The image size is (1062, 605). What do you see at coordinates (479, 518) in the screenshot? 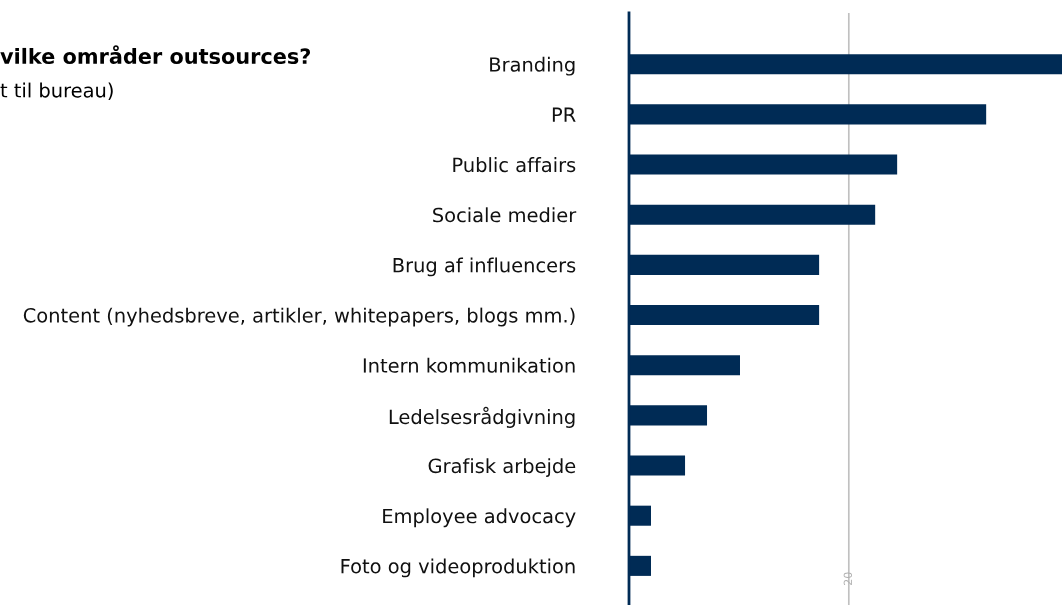
I see `y-tick-label: Employee advocacy` at bounding box center [479, 518].